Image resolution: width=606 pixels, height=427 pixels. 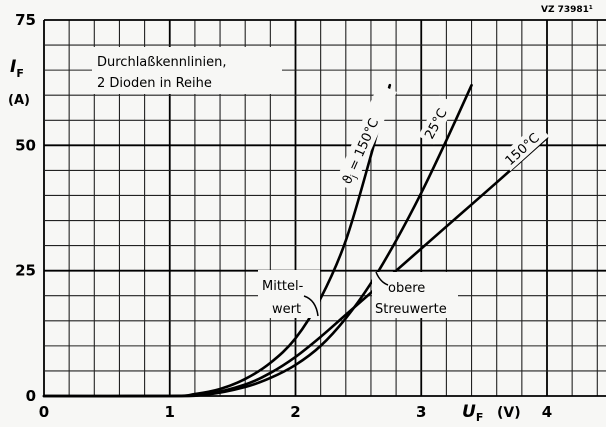 I want to click on x-tick-label: 2, so click(x=295, y=412).